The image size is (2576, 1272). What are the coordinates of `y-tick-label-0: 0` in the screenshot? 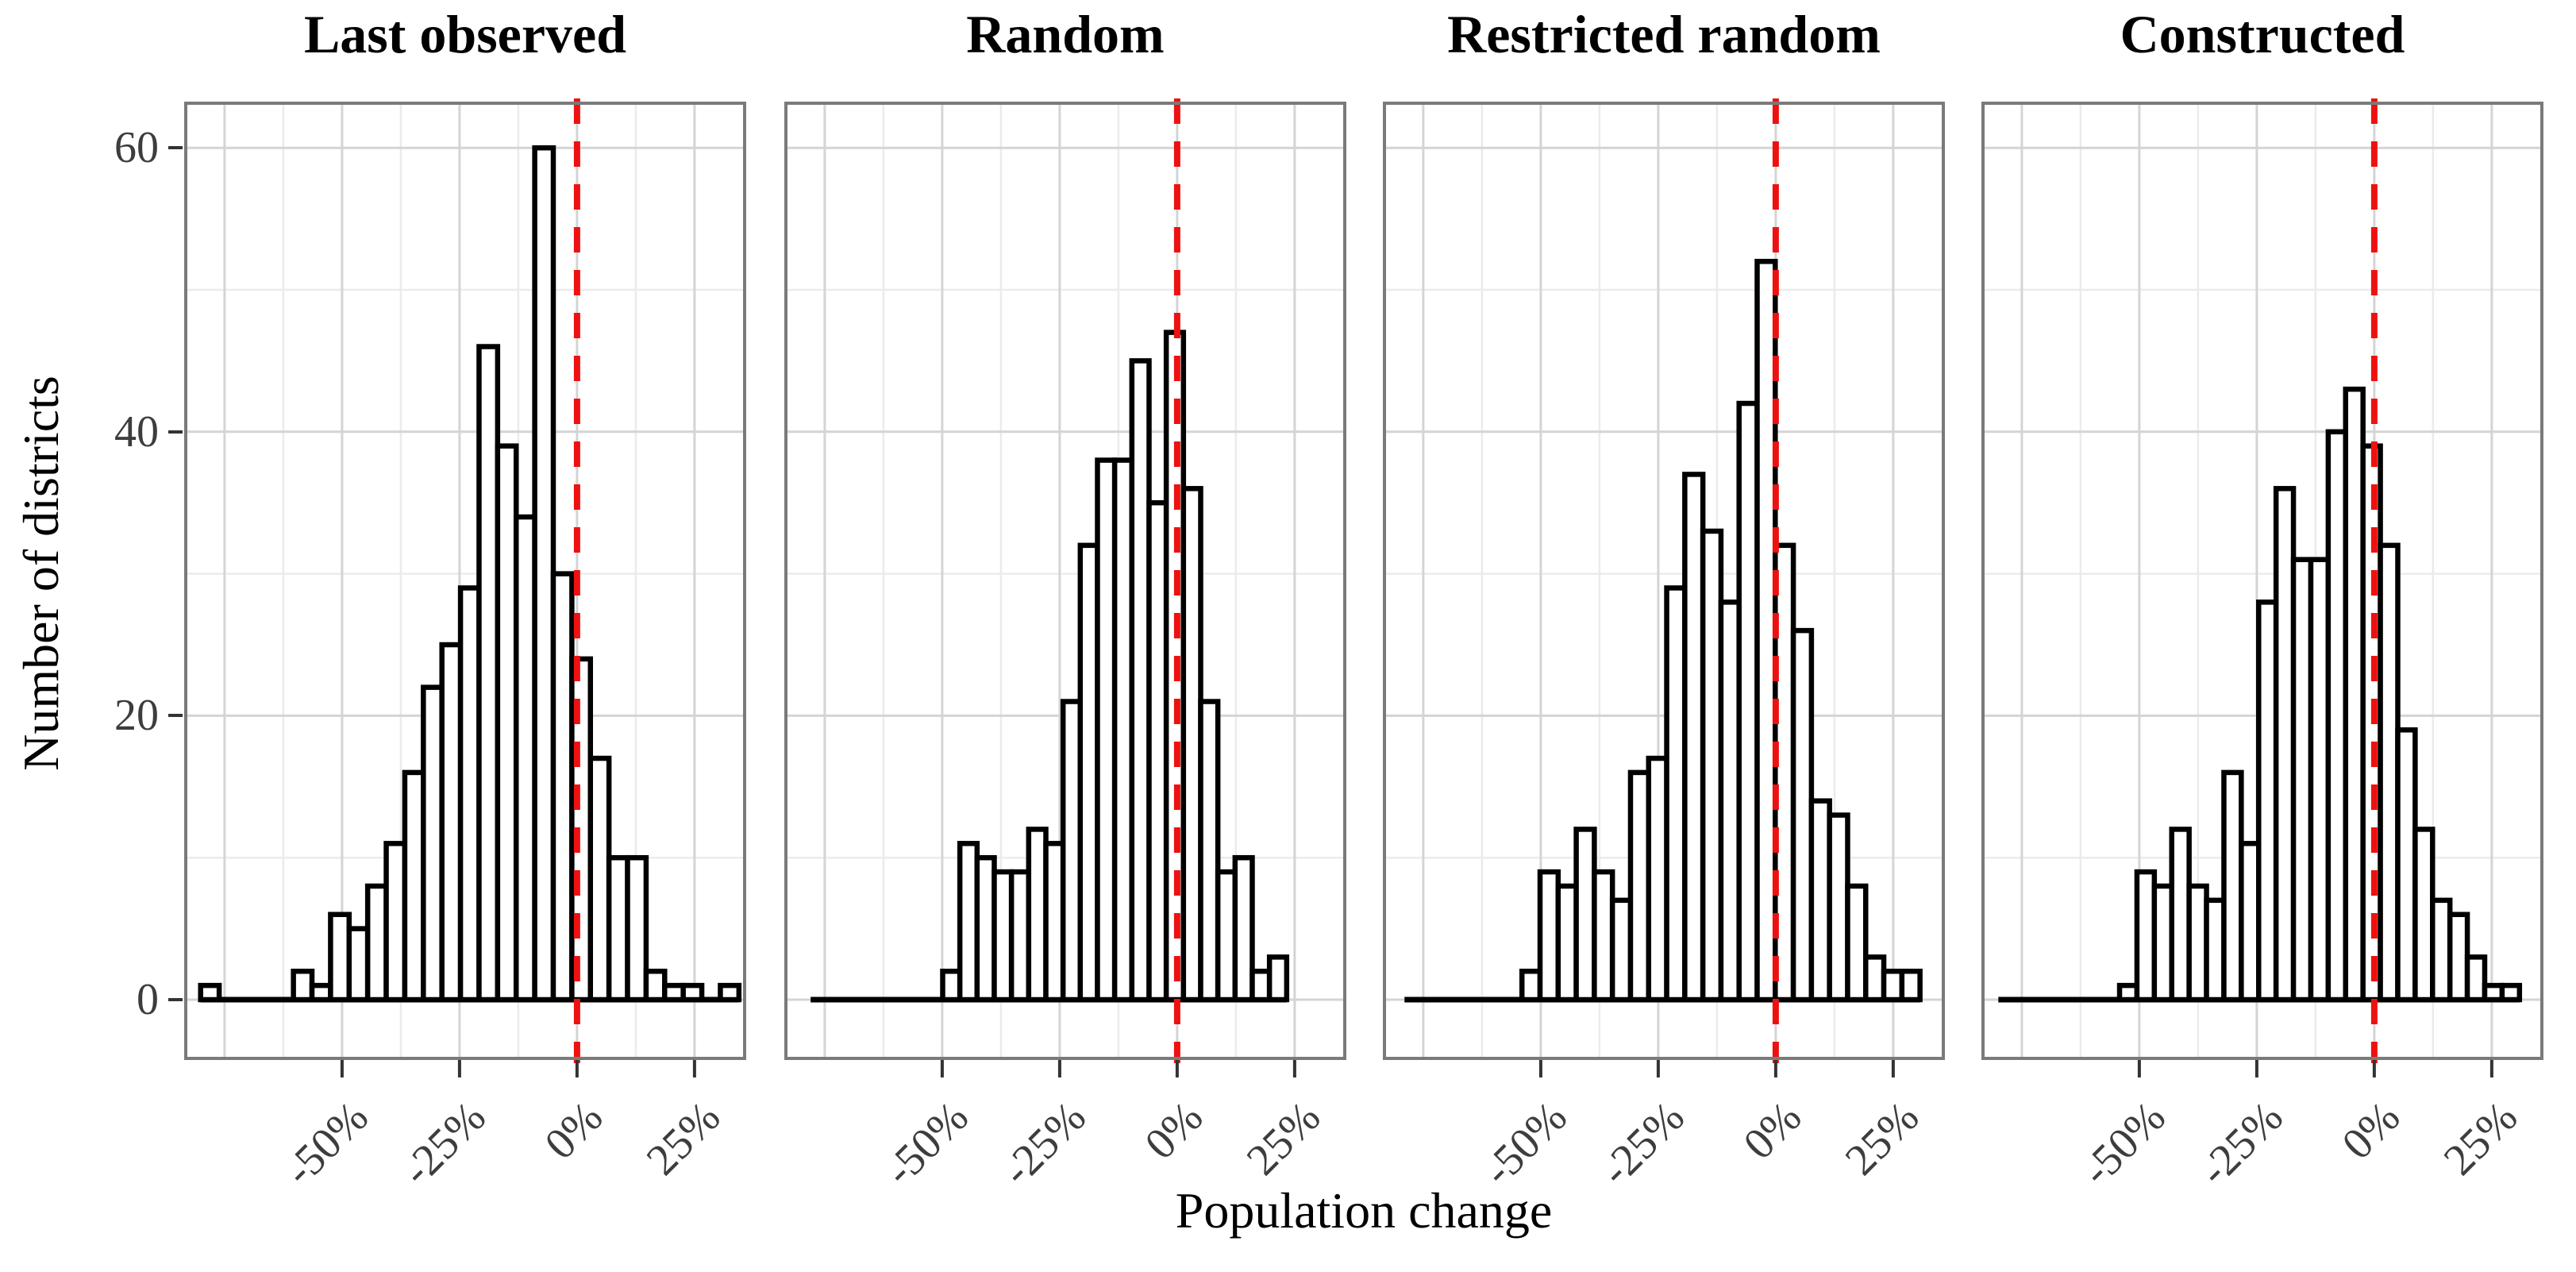 It's located at (148, 1000).